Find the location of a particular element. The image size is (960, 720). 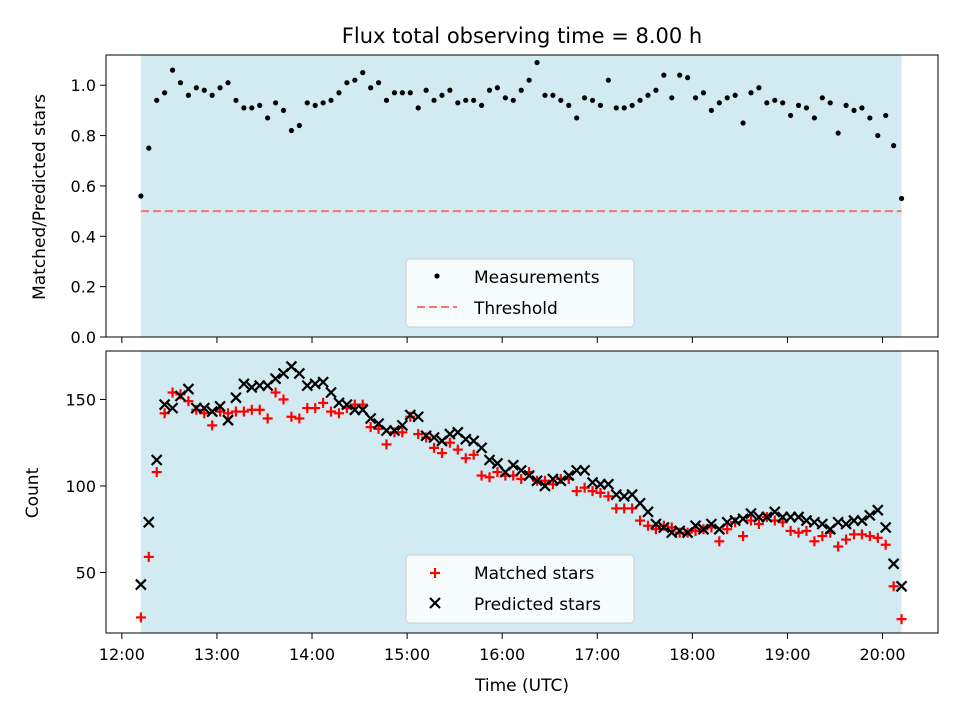

top-y-tick-label: 1.0 is located at coordinates (83, 85).